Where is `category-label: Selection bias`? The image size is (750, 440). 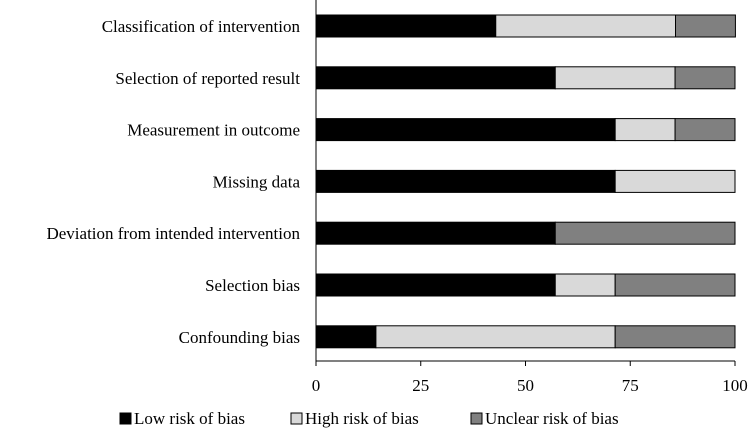
category-label: Selection bias is located at coordinates (252, 285).